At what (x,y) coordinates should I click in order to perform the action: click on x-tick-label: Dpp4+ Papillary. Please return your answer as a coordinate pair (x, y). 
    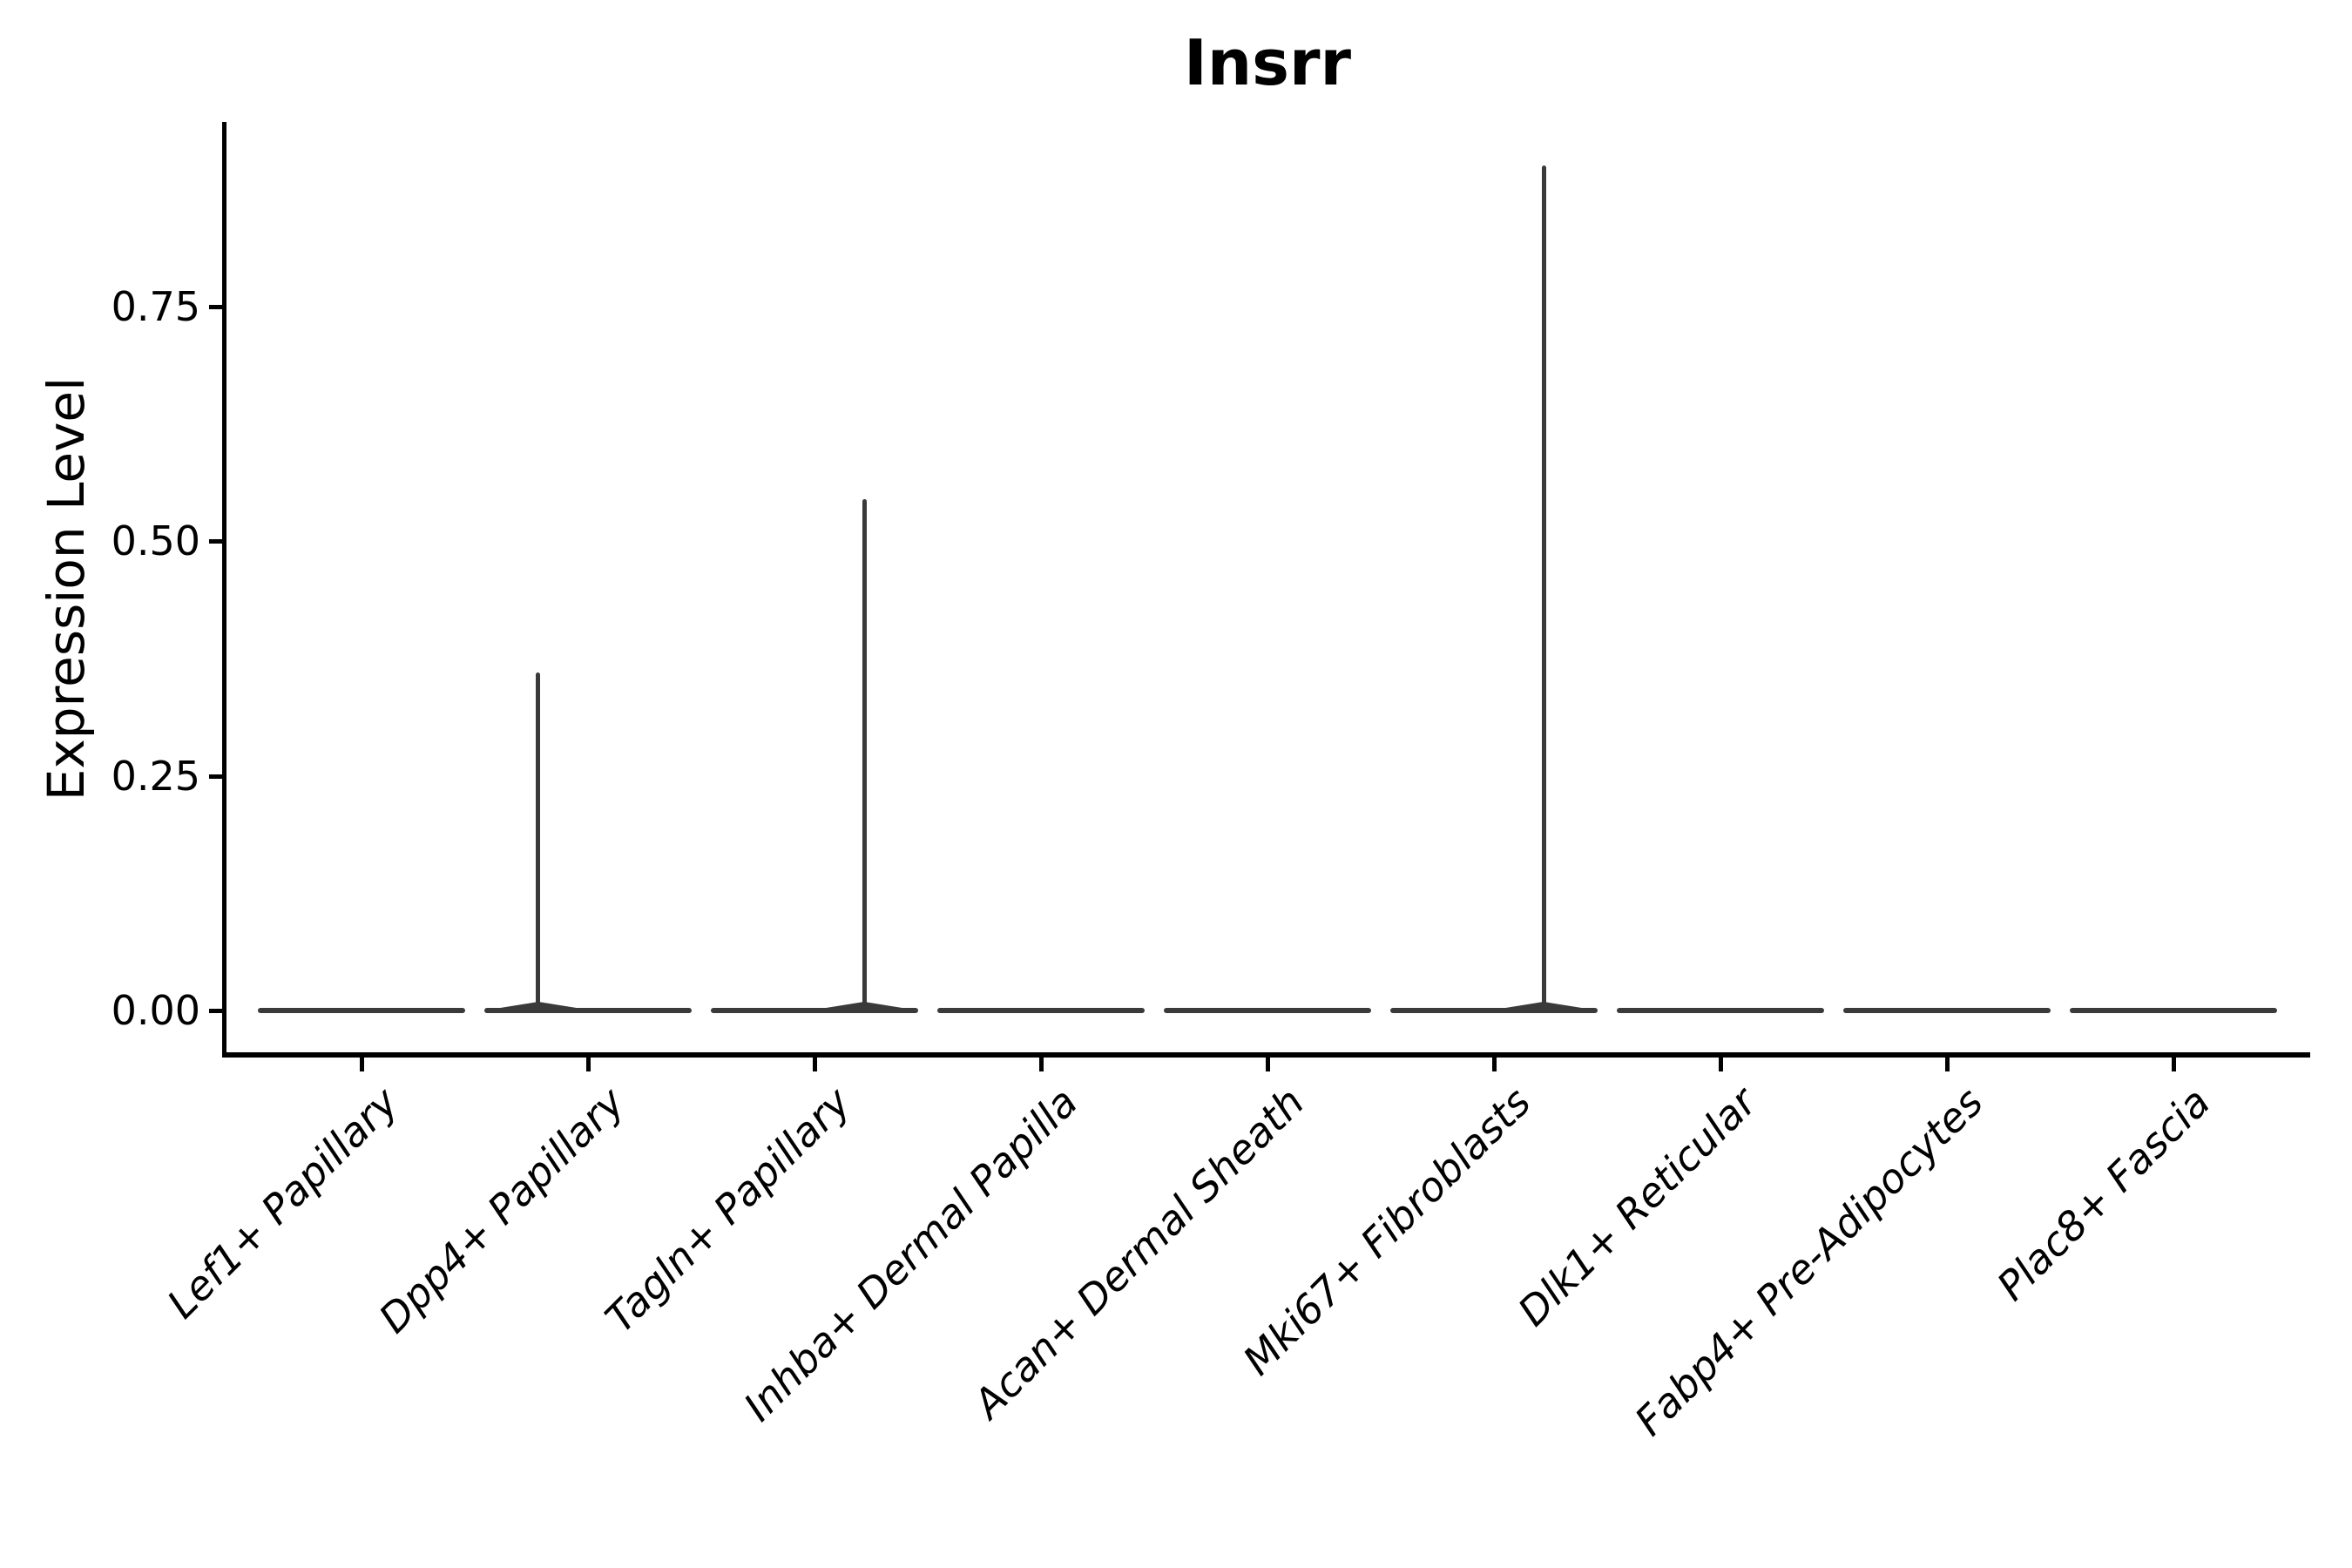
    Looking at the image, I should click on (501, 1210).